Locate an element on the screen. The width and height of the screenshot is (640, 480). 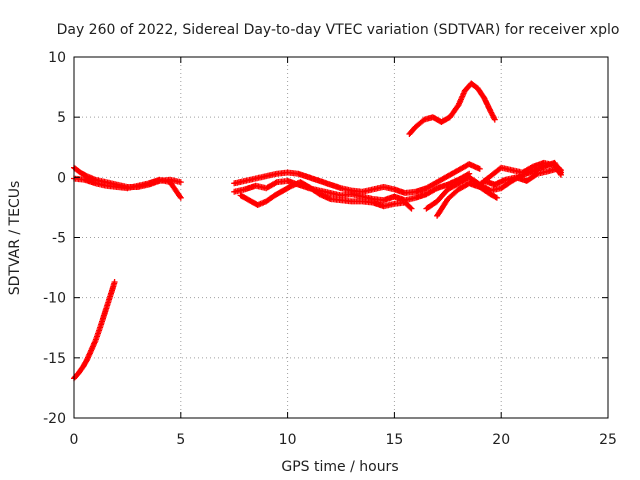
x-tick-label: 5 is located at coordinates (180, 440).